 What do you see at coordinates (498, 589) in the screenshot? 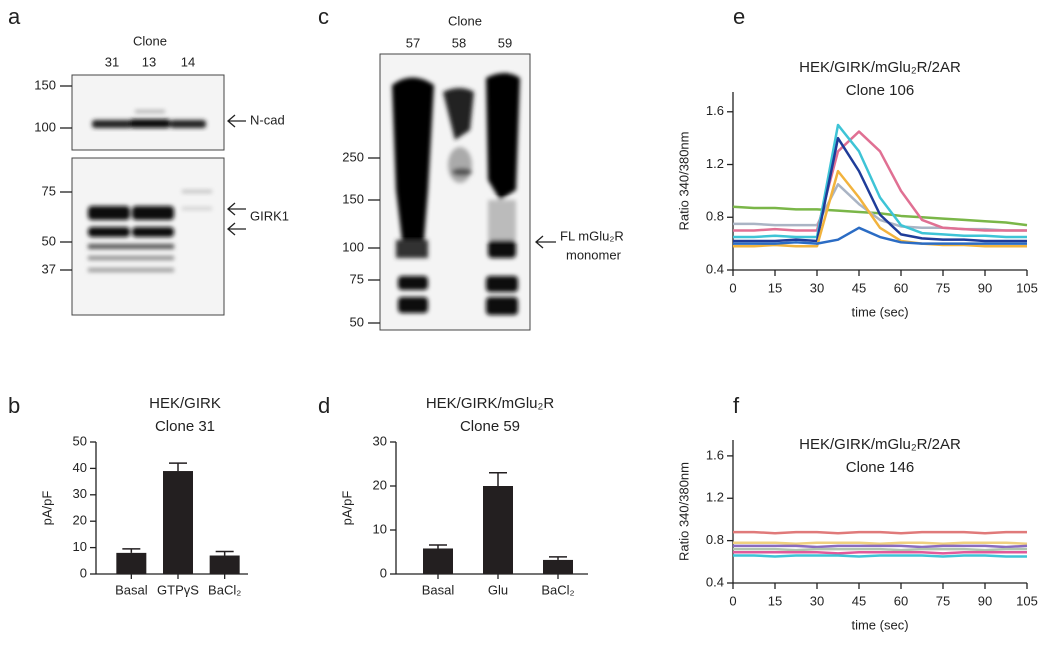
I see `x-tick-label: Glu` at bounding box center [498, 589].